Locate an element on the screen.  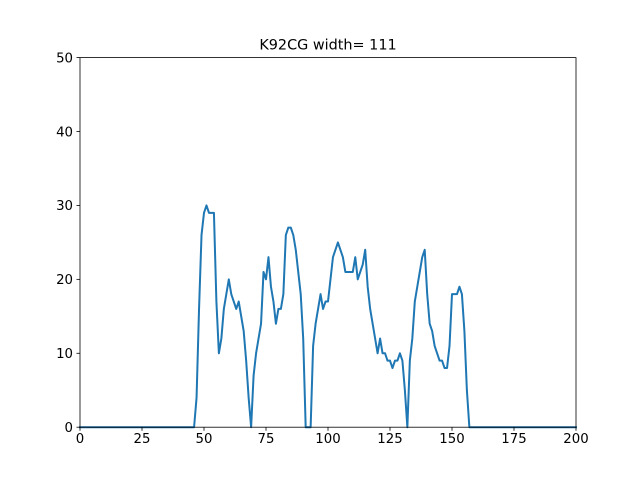
x-tick-label: 125 is located at coordinates (389, 439).